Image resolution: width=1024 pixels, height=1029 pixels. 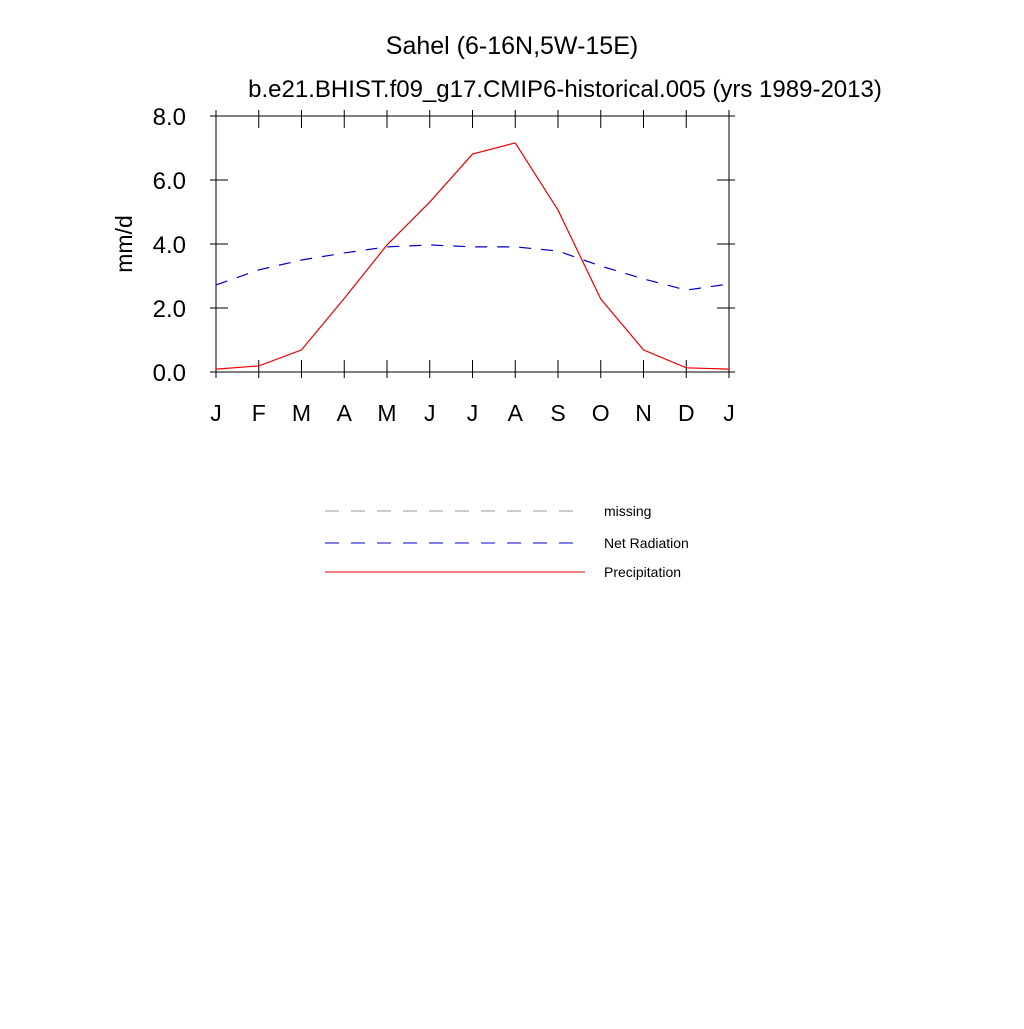 I want to click on x-tick-label: F, so click(x=259, y=413).